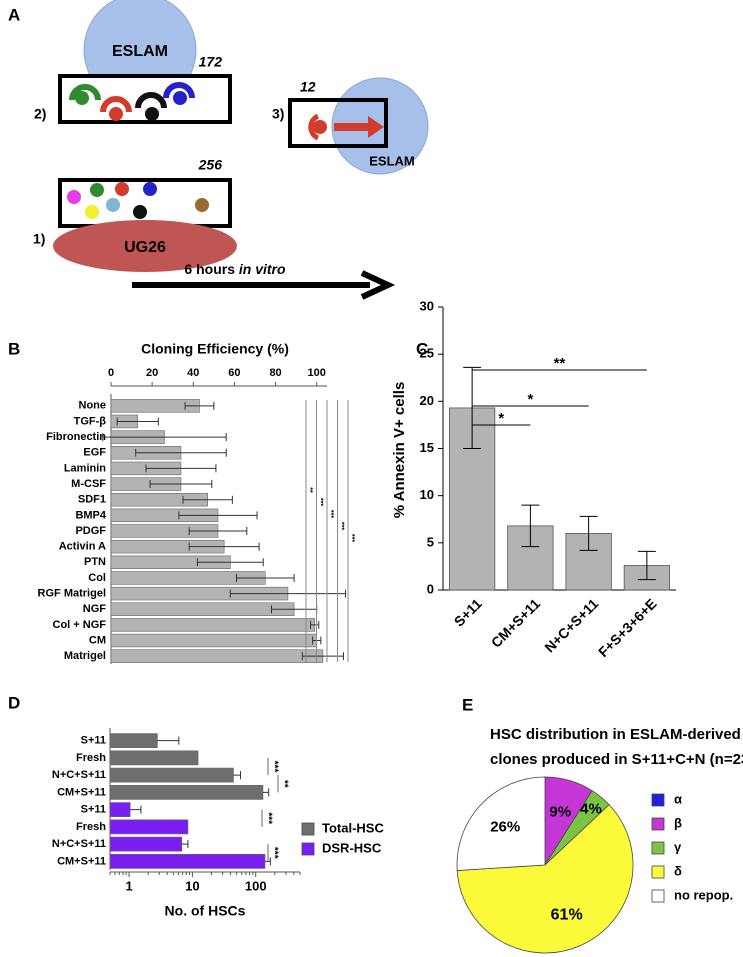 This screenshot has height=957, width=743. Describe the element at coordinates (256, 885) in the screenshot. I see `x-tick-label: 100` at that location.